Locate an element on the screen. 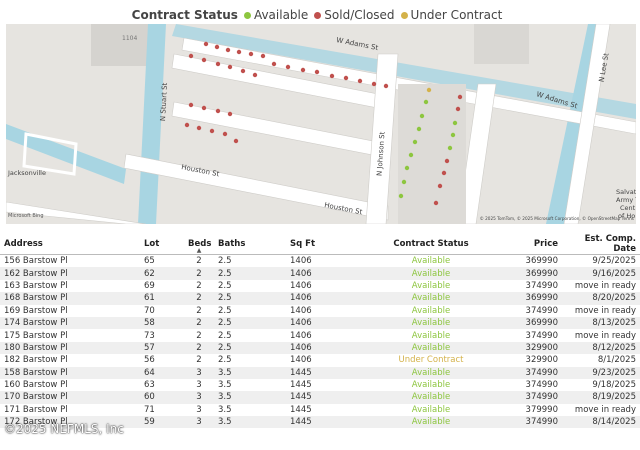 The width and height of the screenshot is (640, 450). legend-swatch is located at coordinates (318, 15).